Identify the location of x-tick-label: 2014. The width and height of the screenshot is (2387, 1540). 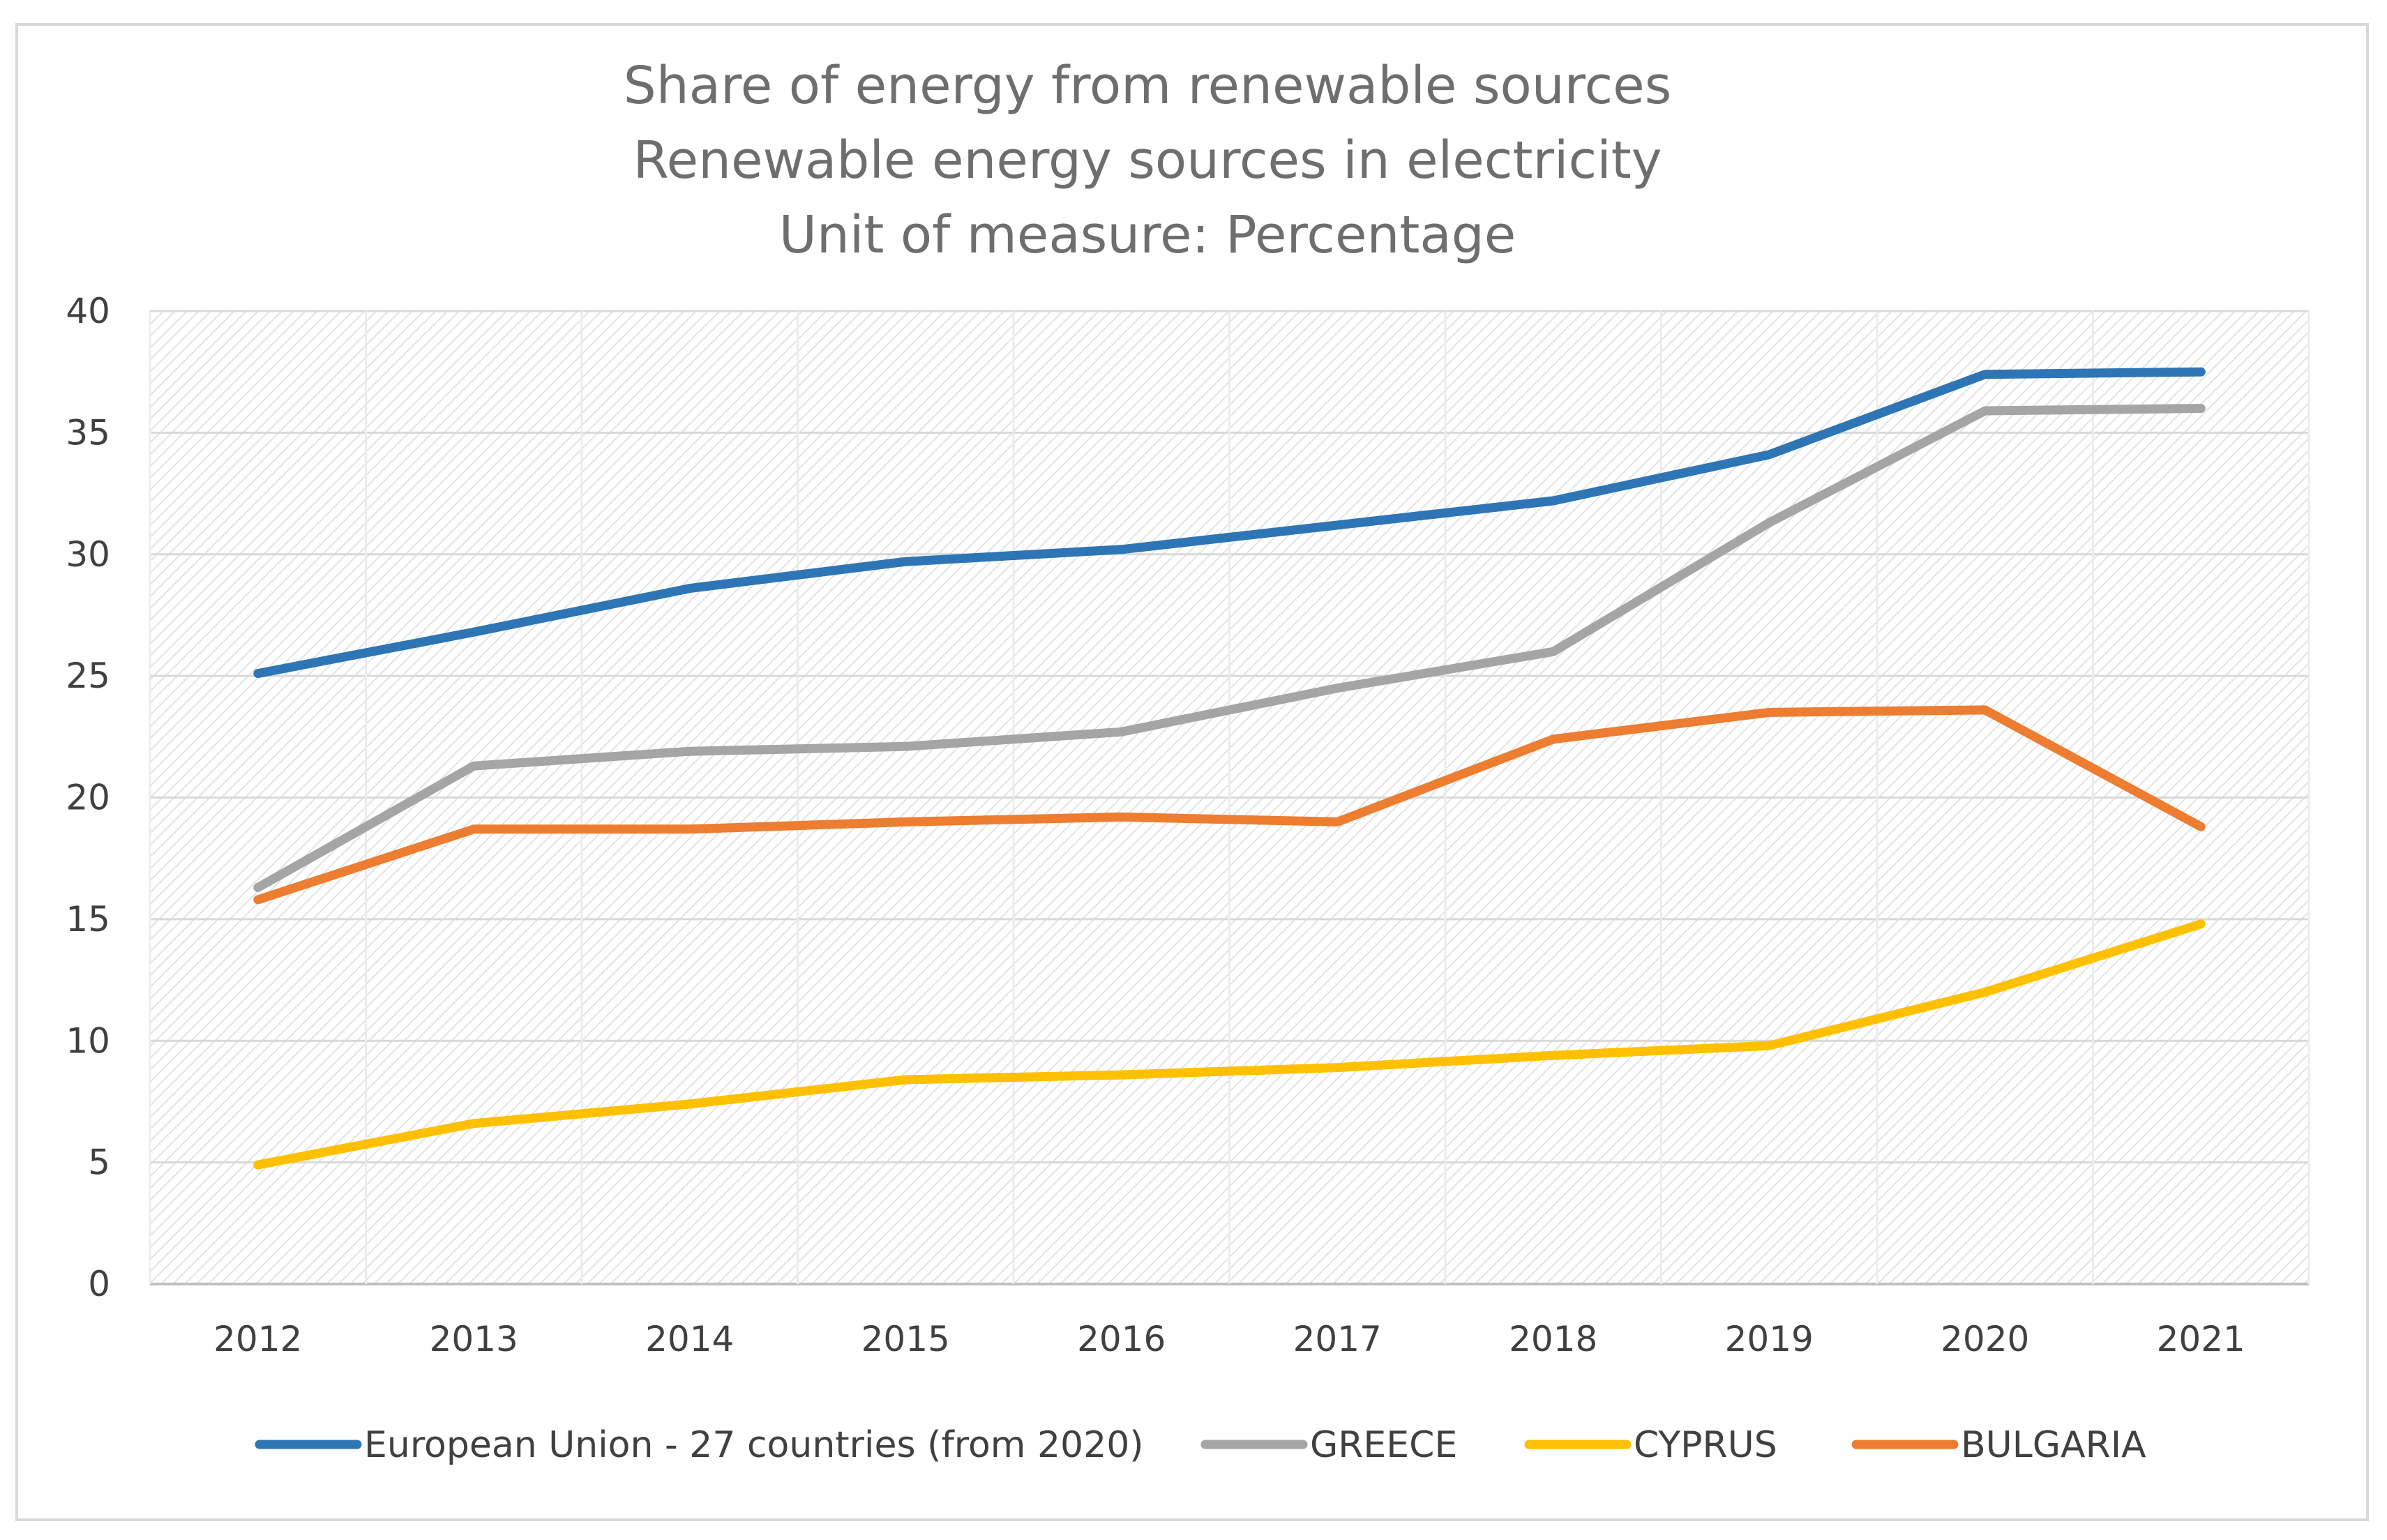
(689, 1339).